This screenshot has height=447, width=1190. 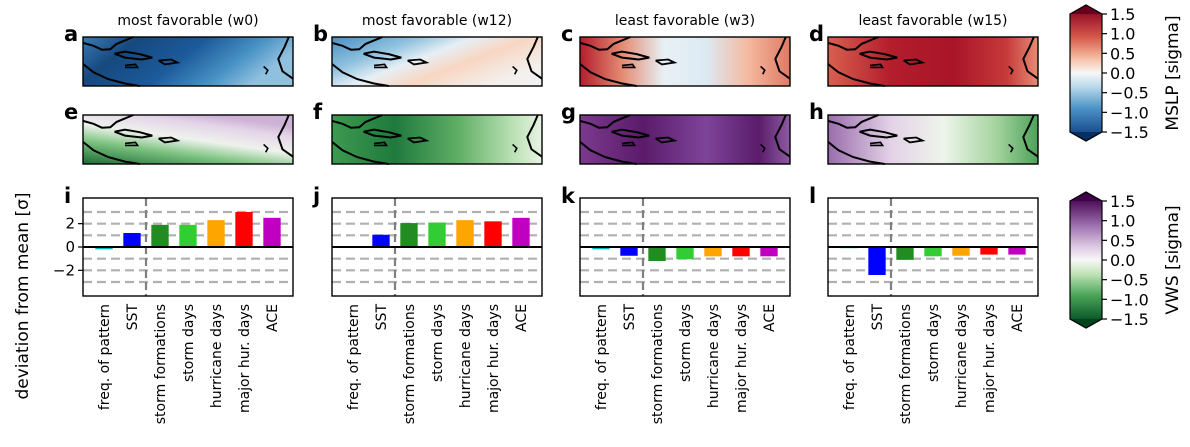 What do you see at coordinates (685, 139) in the screenshot?
I see `vws-map-field` at bounding box center [685, 139].